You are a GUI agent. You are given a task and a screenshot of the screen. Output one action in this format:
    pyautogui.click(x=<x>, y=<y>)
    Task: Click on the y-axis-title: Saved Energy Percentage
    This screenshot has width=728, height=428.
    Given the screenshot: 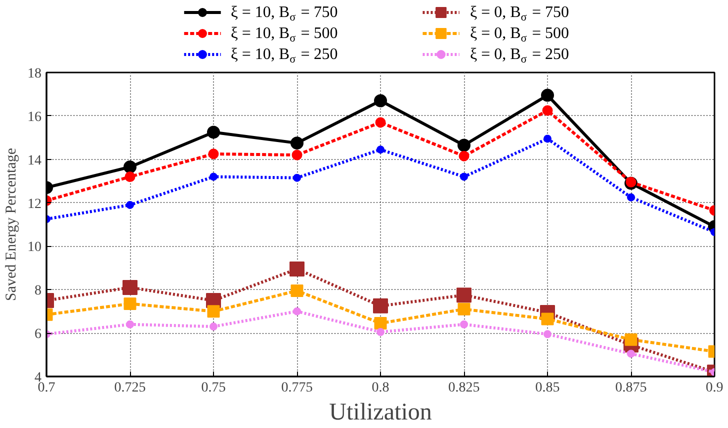 What is the action you would take?
    pyautogui.click(x=12, y=224)
    